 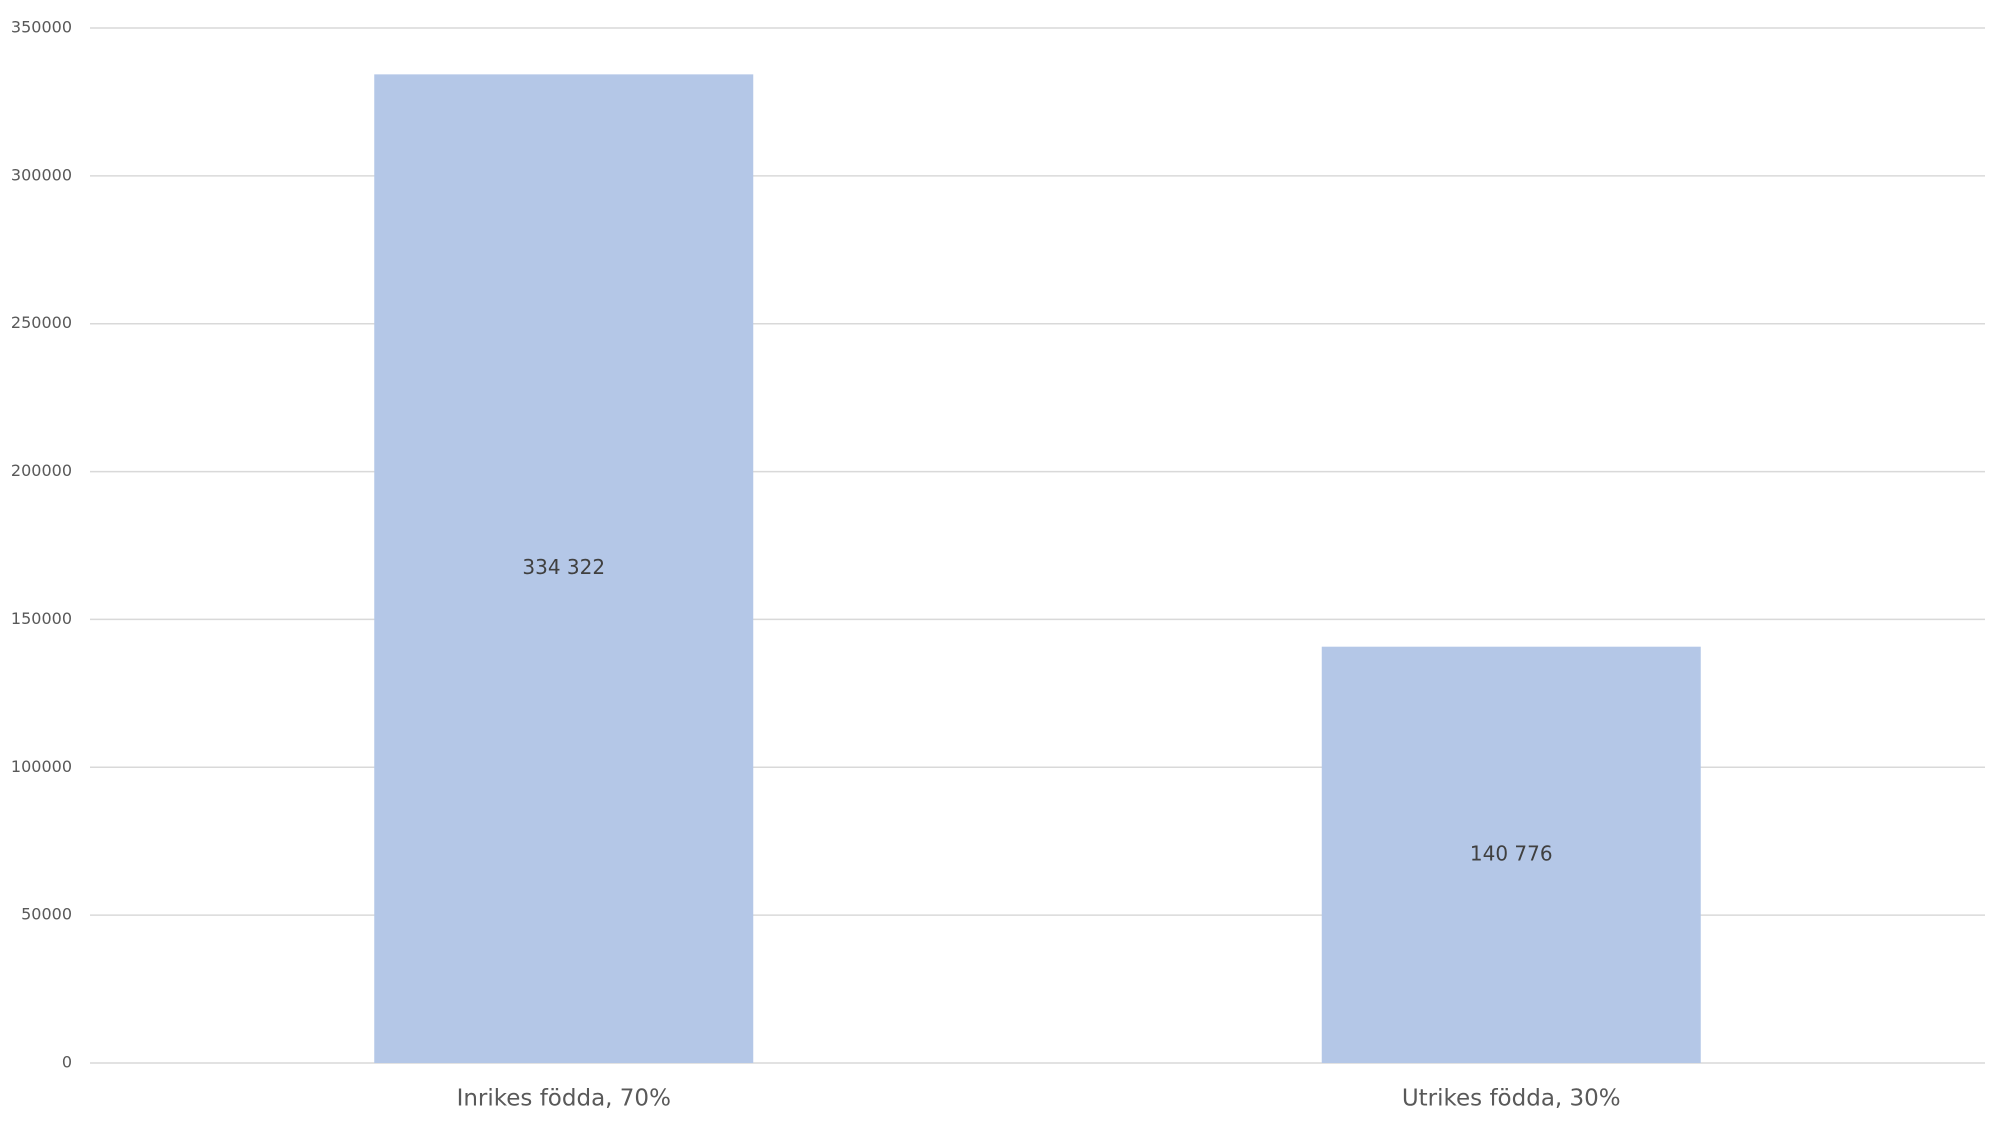 What do you see at coordinates (41, 470) in the screenshot?
I see `y-tick-label: 200000` at bounding box center [41, 470].